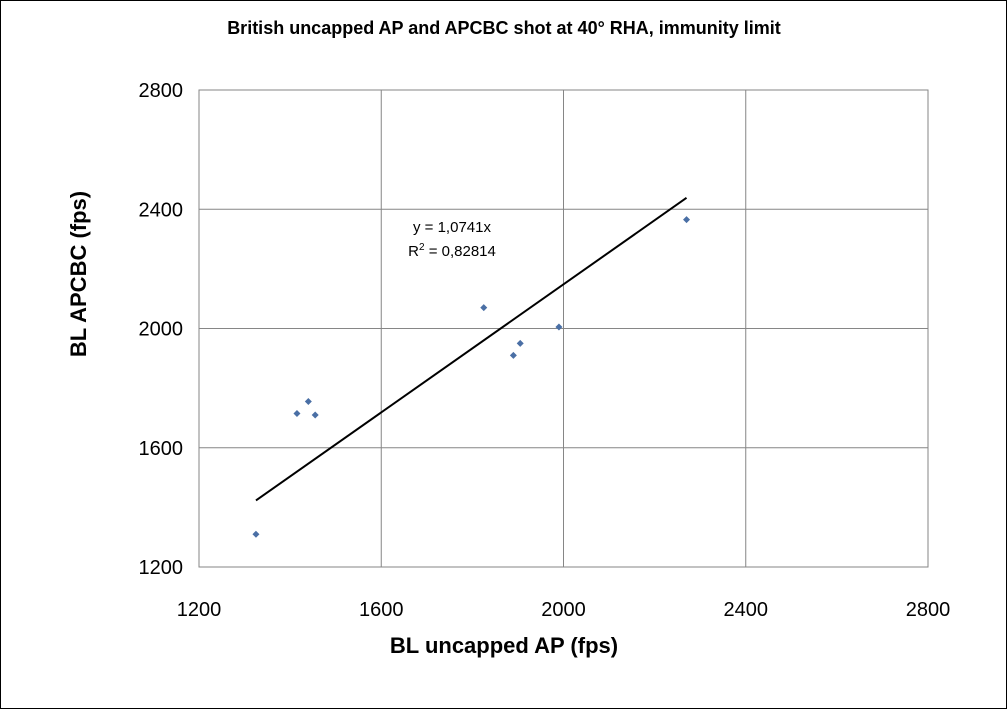 Image resolution: width=1007 pixels, height=710 pixels. I want to click on x-tick-label: 2800, so click(928, 610).